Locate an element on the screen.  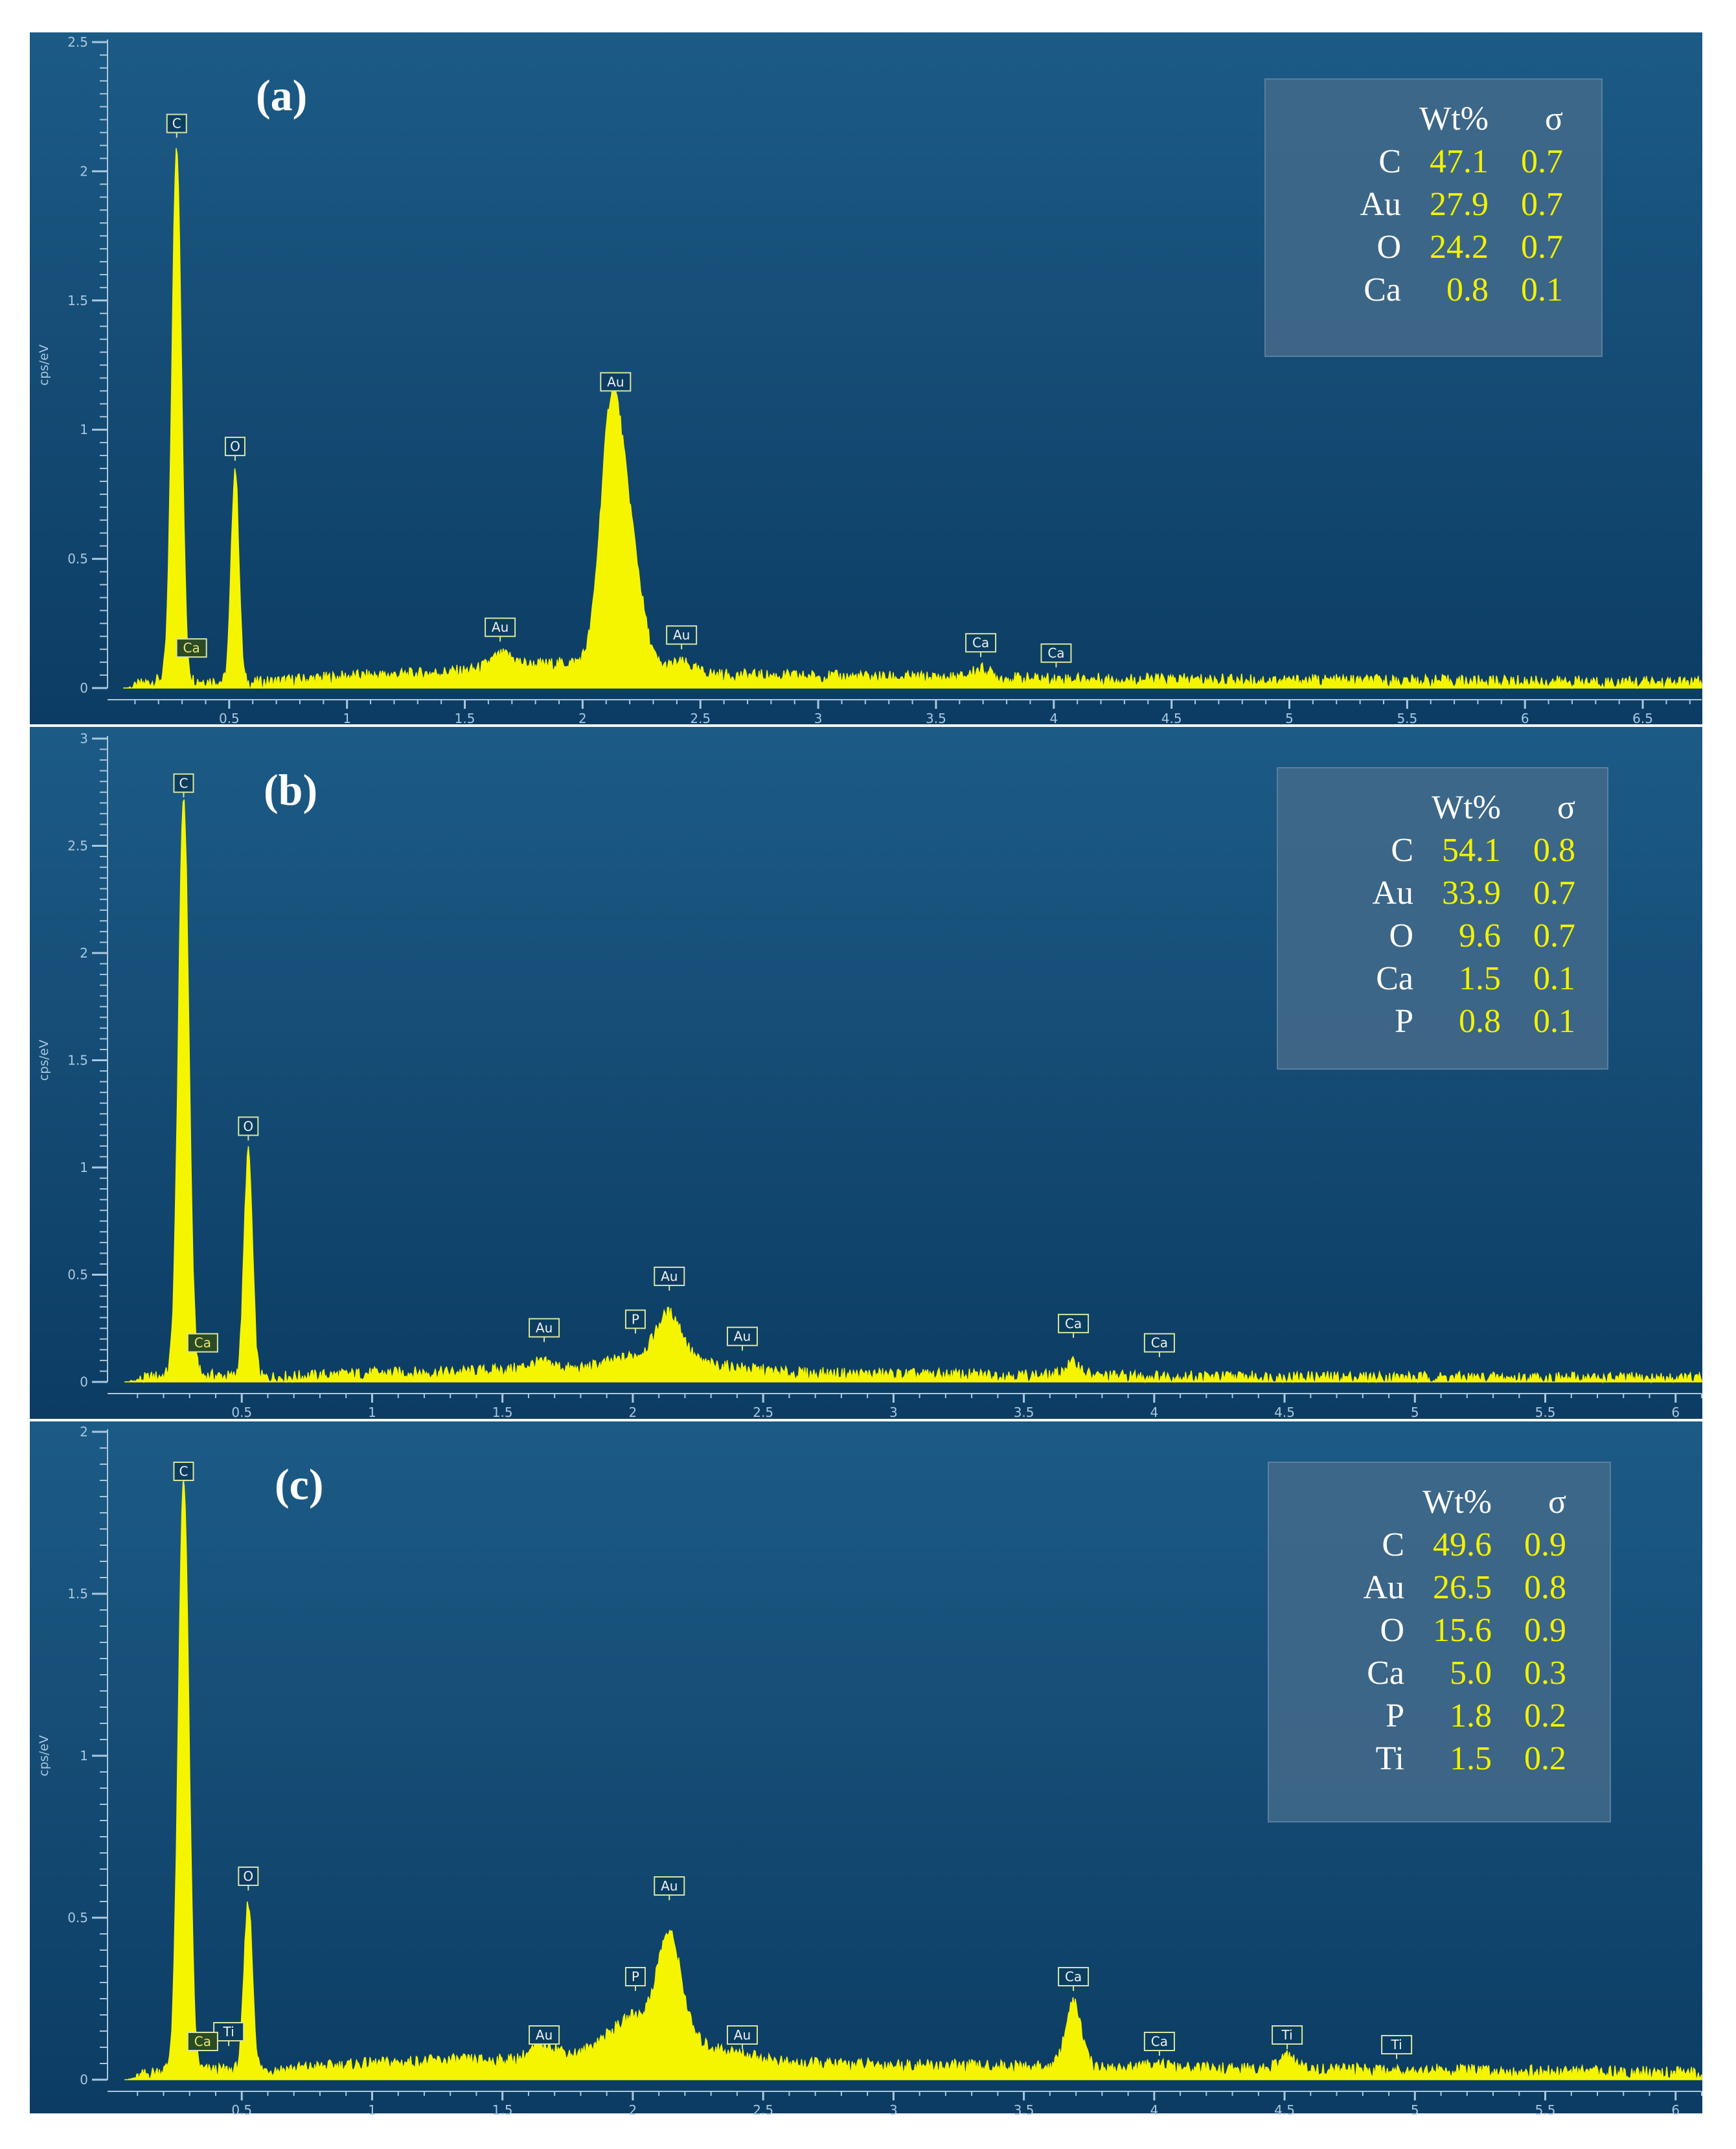
legend-row: P 0.8 0.1 is located at coordinates (1485, 1021).